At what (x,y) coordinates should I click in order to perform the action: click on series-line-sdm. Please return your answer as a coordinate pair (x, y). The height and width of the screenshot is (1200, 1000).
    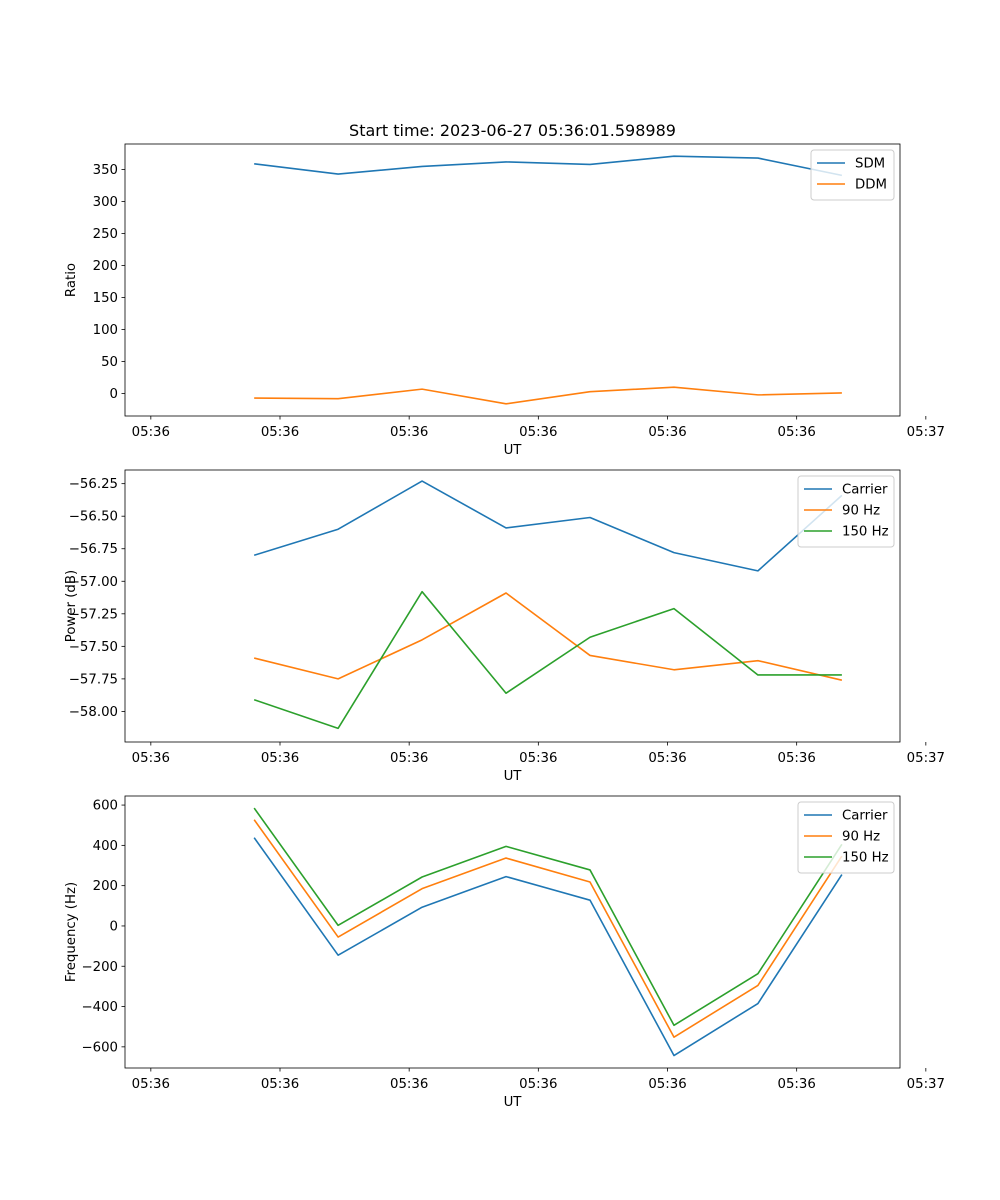
    Looking at the image, I should click on (548, 166).